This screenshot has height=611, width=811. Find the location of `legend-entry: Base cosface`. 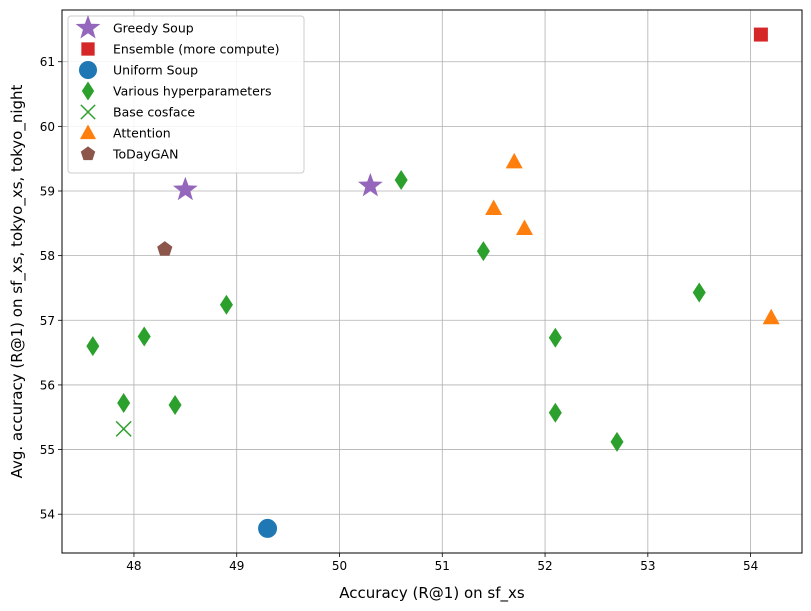

legend-entry: Base cosface is located at coordinates (154, 112).